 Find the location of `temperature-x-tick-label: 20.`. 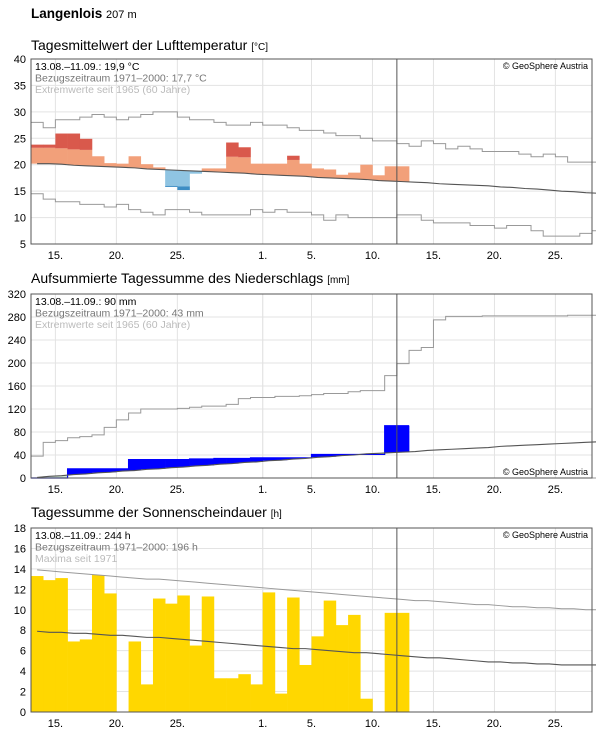

temperature-x-tick-label: 20. is located at coordinates (116, 256).